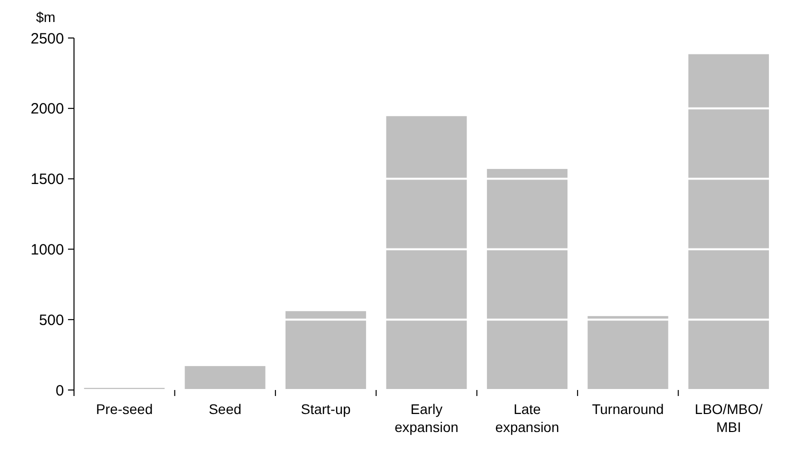 The image size is (791, 450). What do you see at coordinates (426, 418) in the screenshot?
I see `x-tick-label: Early expansion` at bounding box center [426, 418].